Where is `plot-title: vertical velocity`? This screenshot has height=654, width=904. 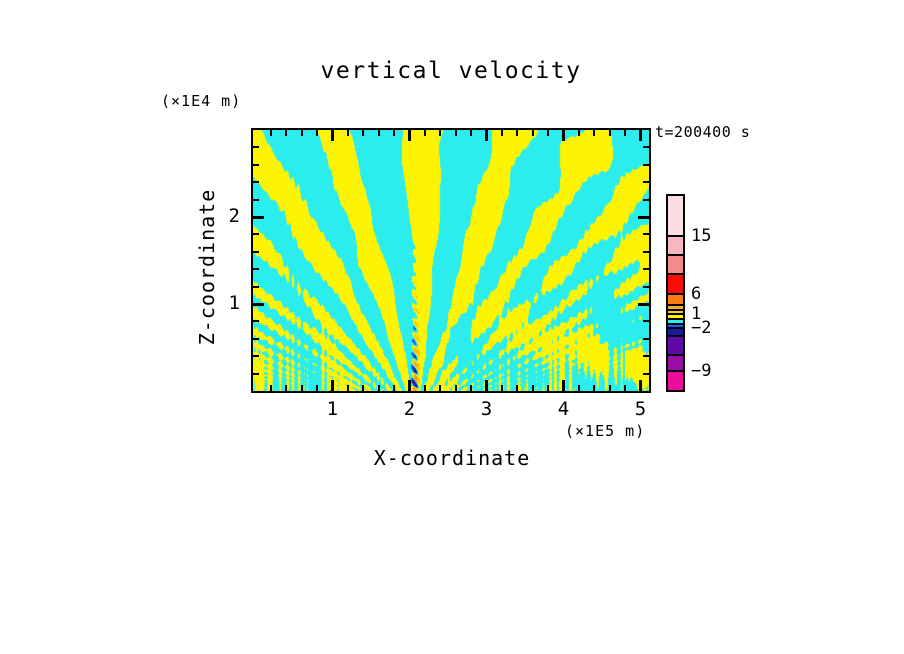 plot-title: vertical velocity is located at coordinates (451, 71).